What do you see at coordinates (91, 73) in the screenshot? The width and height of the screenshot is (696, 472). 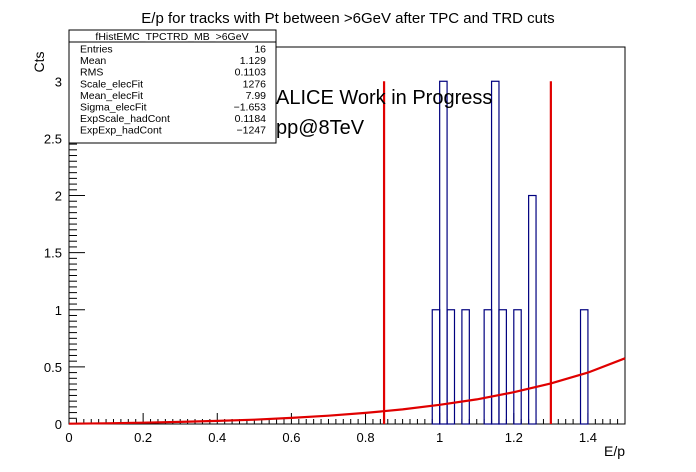 I see `stats-row-label: RMS` at bounding box center [91, 73].